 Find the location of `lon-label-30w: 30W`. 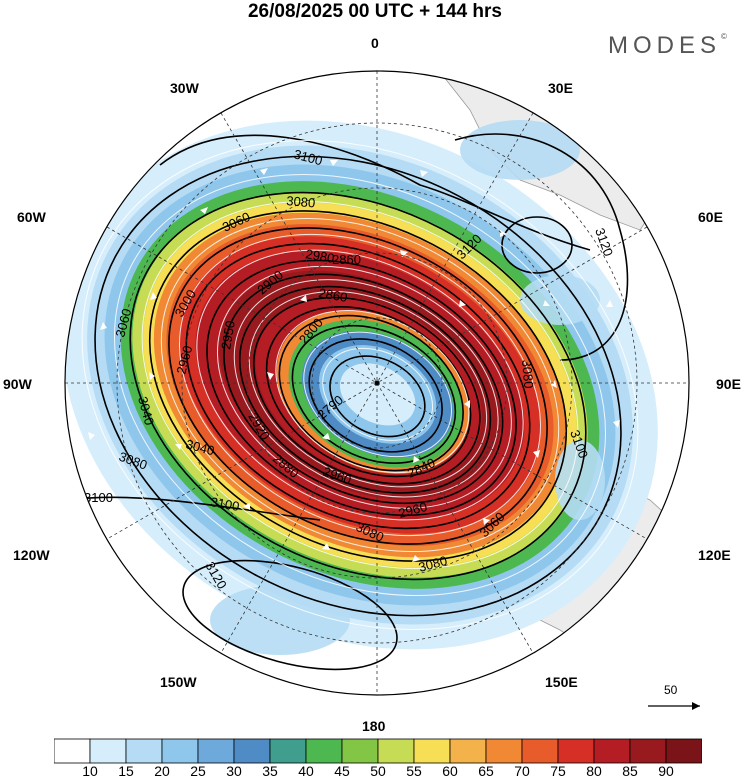

lon-label-30w: 30W is located at coordinates (184, 88).